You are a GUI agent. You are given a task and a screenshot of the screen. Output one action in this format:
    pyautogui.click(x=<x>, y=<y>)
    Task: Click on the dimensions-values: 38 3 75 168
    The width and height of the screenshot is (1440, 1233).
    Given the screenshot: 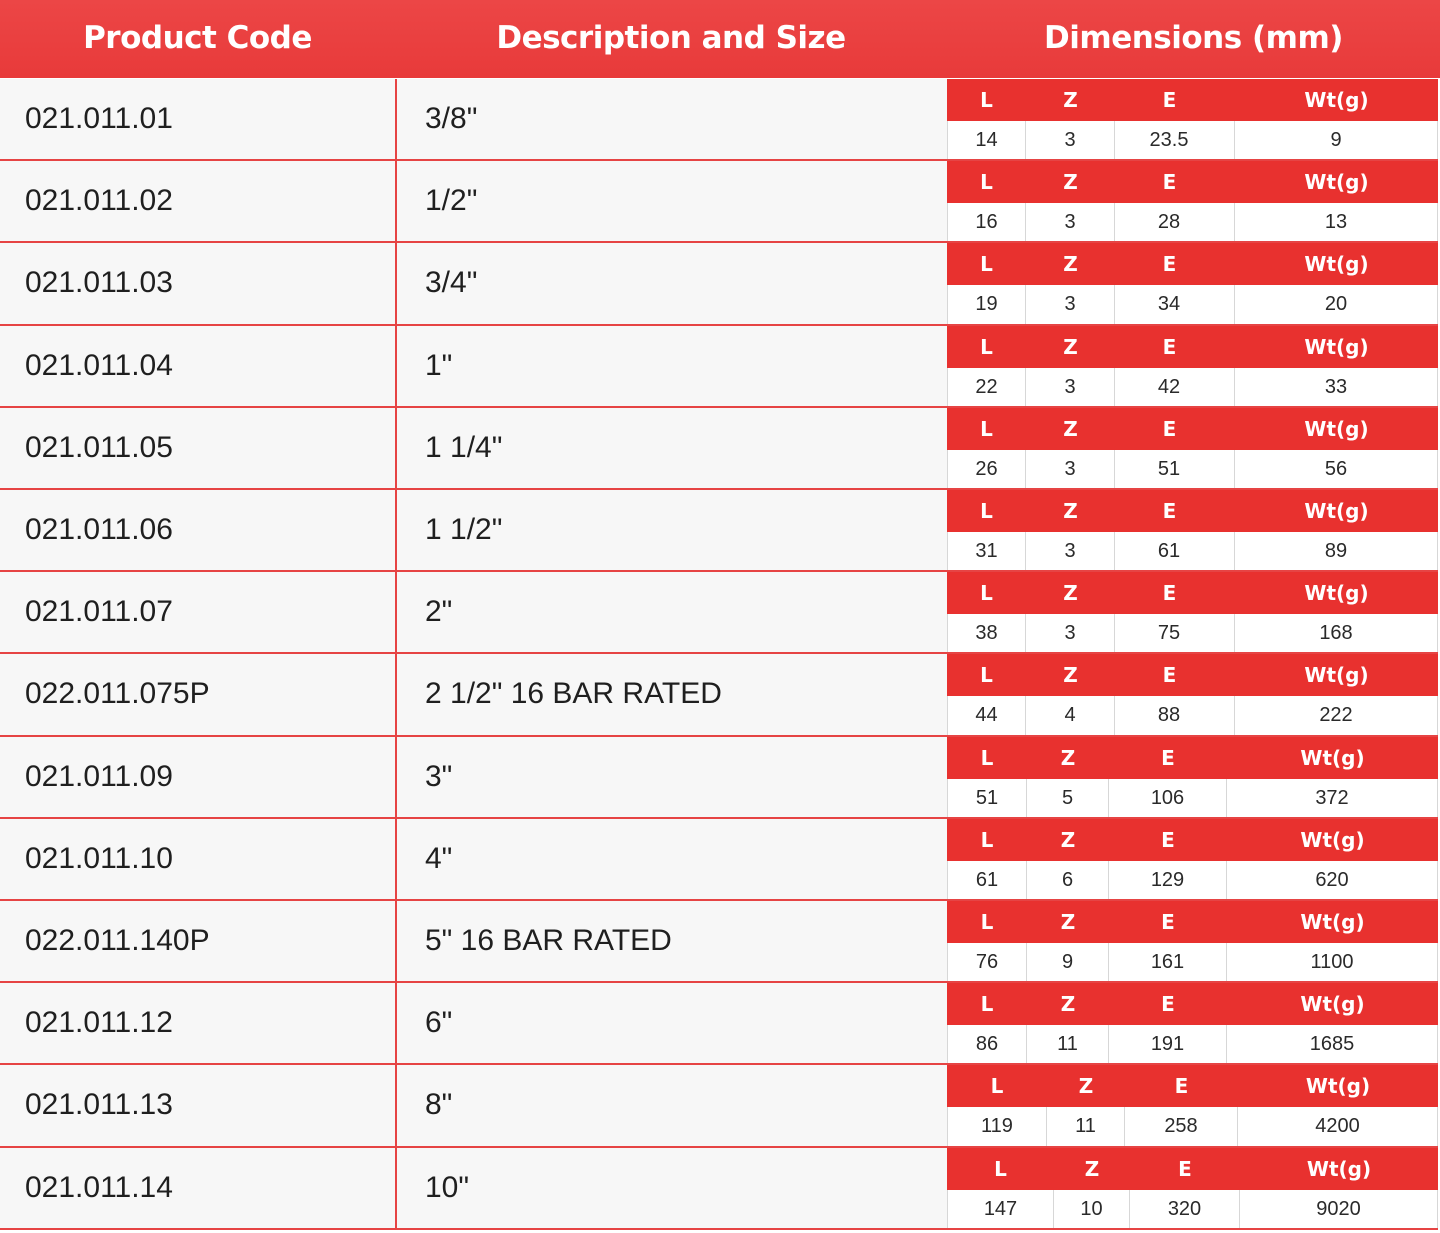 What is the action you would take?
    pyautogui.click(x=1192, y=634)
    